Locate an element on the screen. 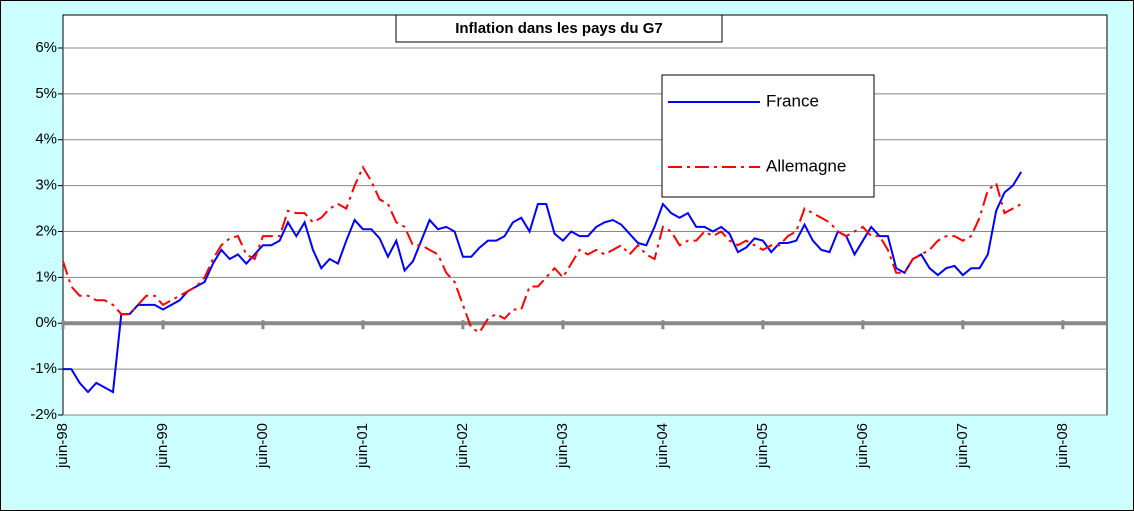 Image resolution: width=1134 pixels, height=511 pixels. y-tick-label: 0% is located at coordinates (46, 322).